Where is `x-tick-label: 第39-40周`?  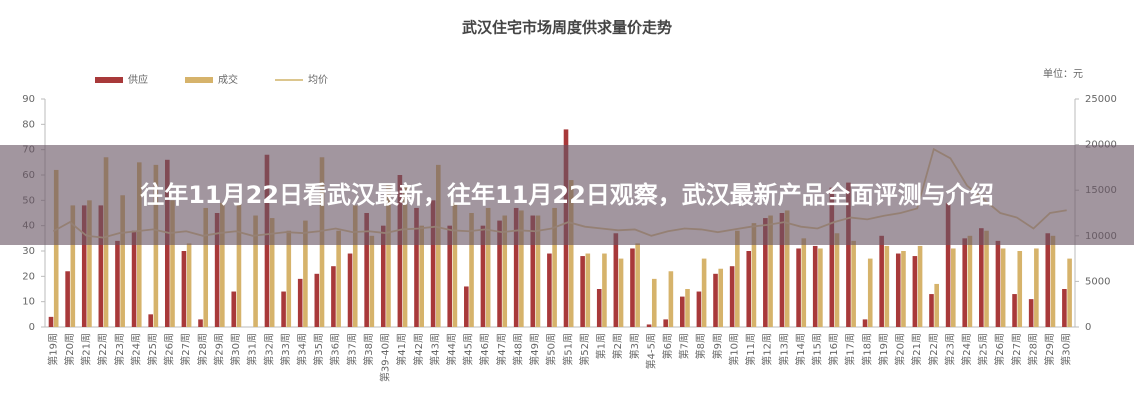 x-tick-label: 第39-40周 is located at coordinates (385, 357).